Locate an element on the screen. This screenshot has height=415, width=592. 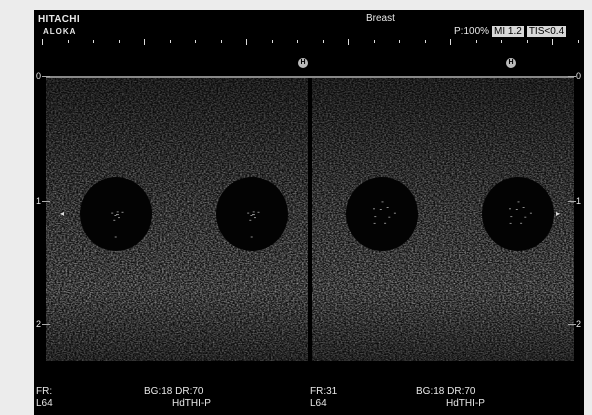
mode-right: HdTHI-P is located at coordinates (465, 403).